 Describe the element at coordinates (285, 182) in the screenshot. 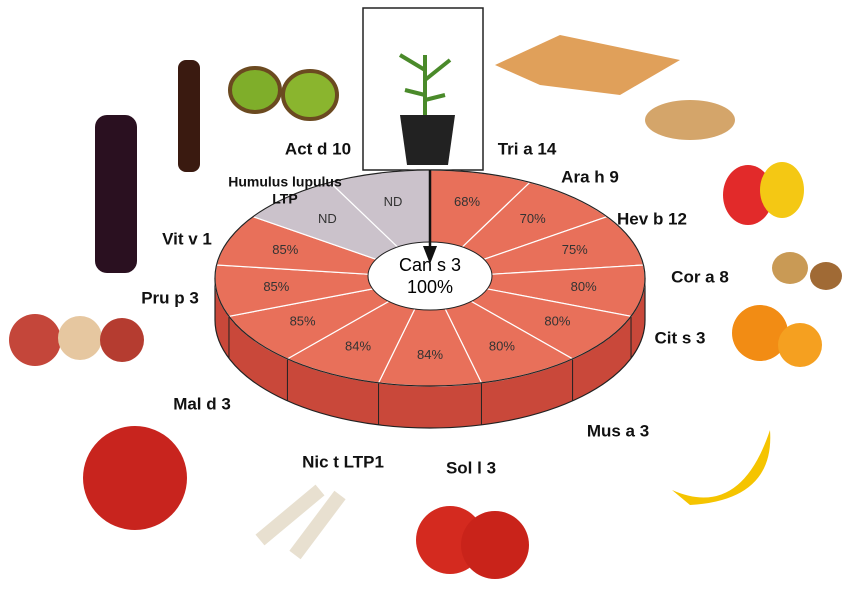

I see `allergen-label: Humulus lupulus` at that location.